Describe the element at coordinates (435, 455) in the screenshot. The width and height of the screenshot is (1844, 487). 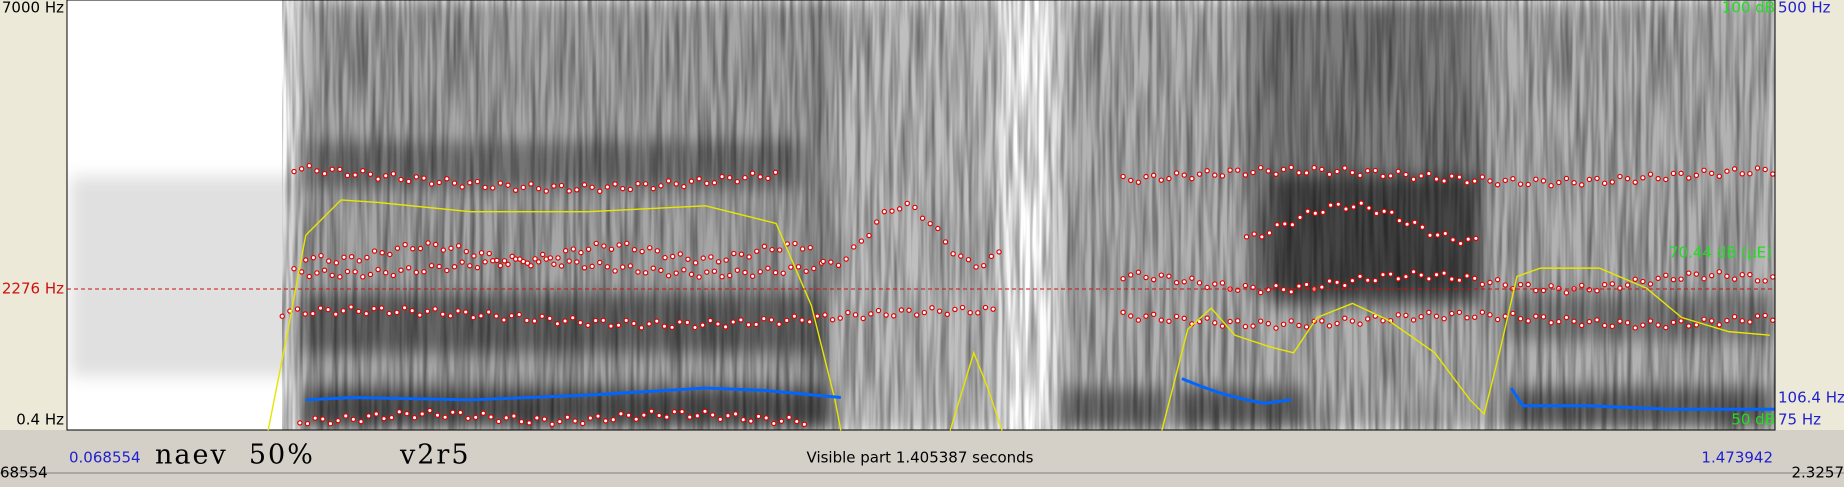
I see `annotation: v2r5` at that location.